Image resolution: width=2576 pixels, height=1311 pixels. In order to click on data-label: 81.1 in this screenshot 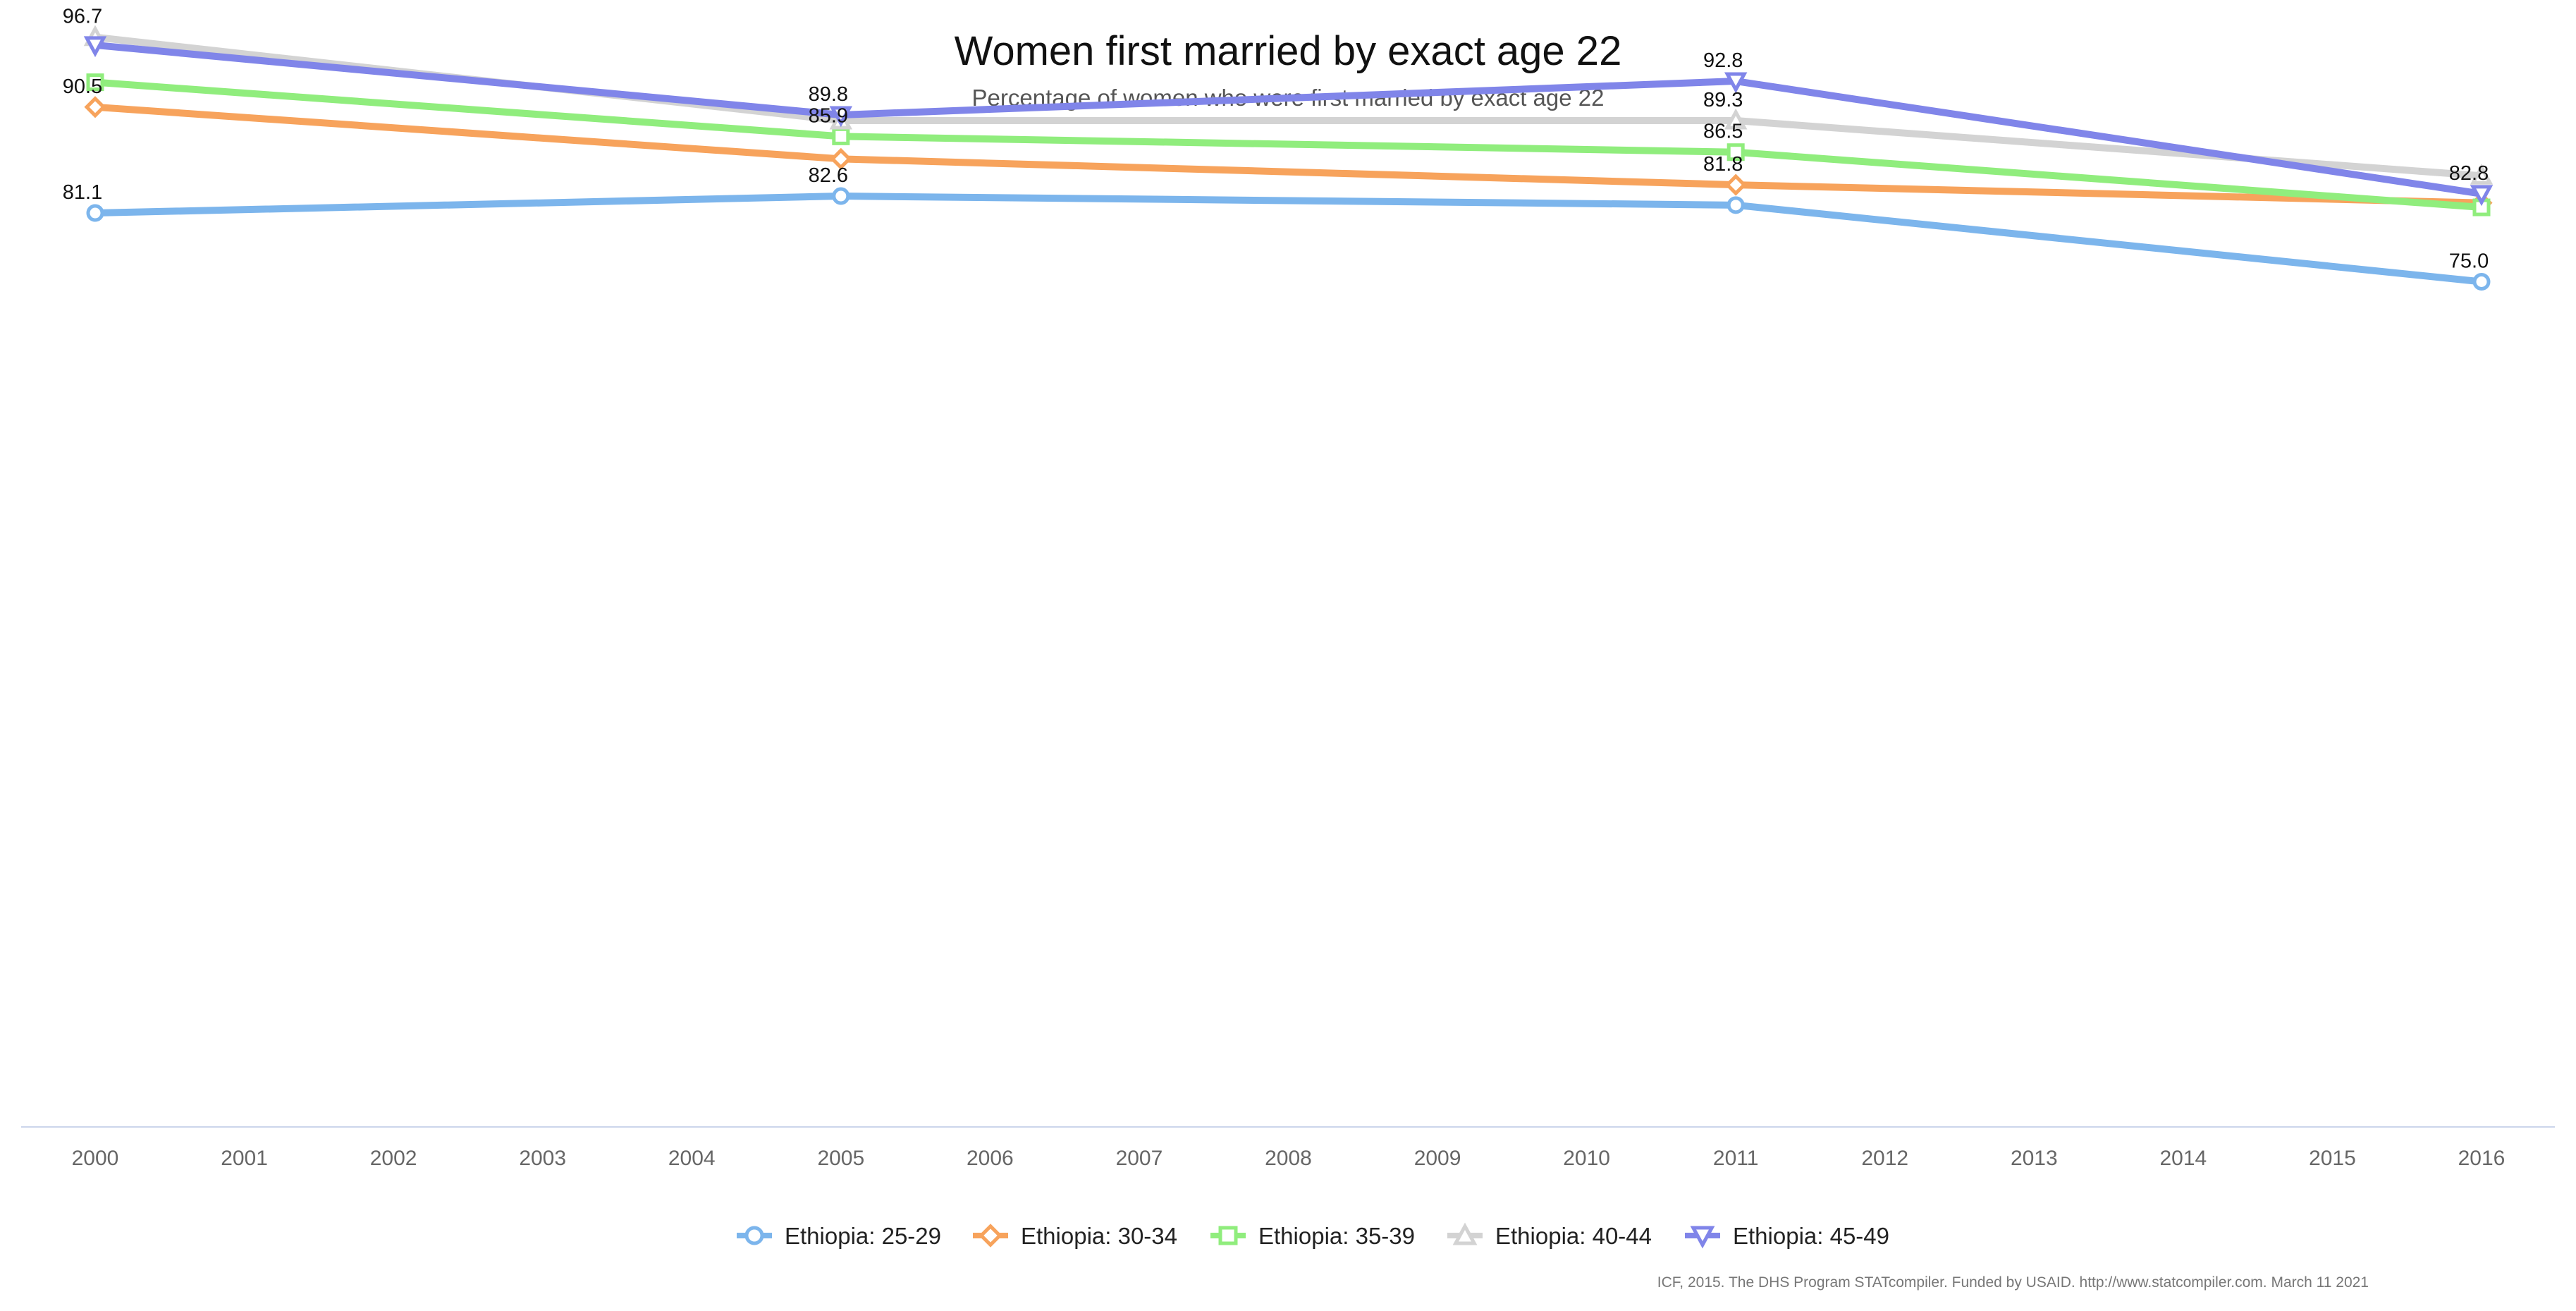, I will do `click(82, 192)`.